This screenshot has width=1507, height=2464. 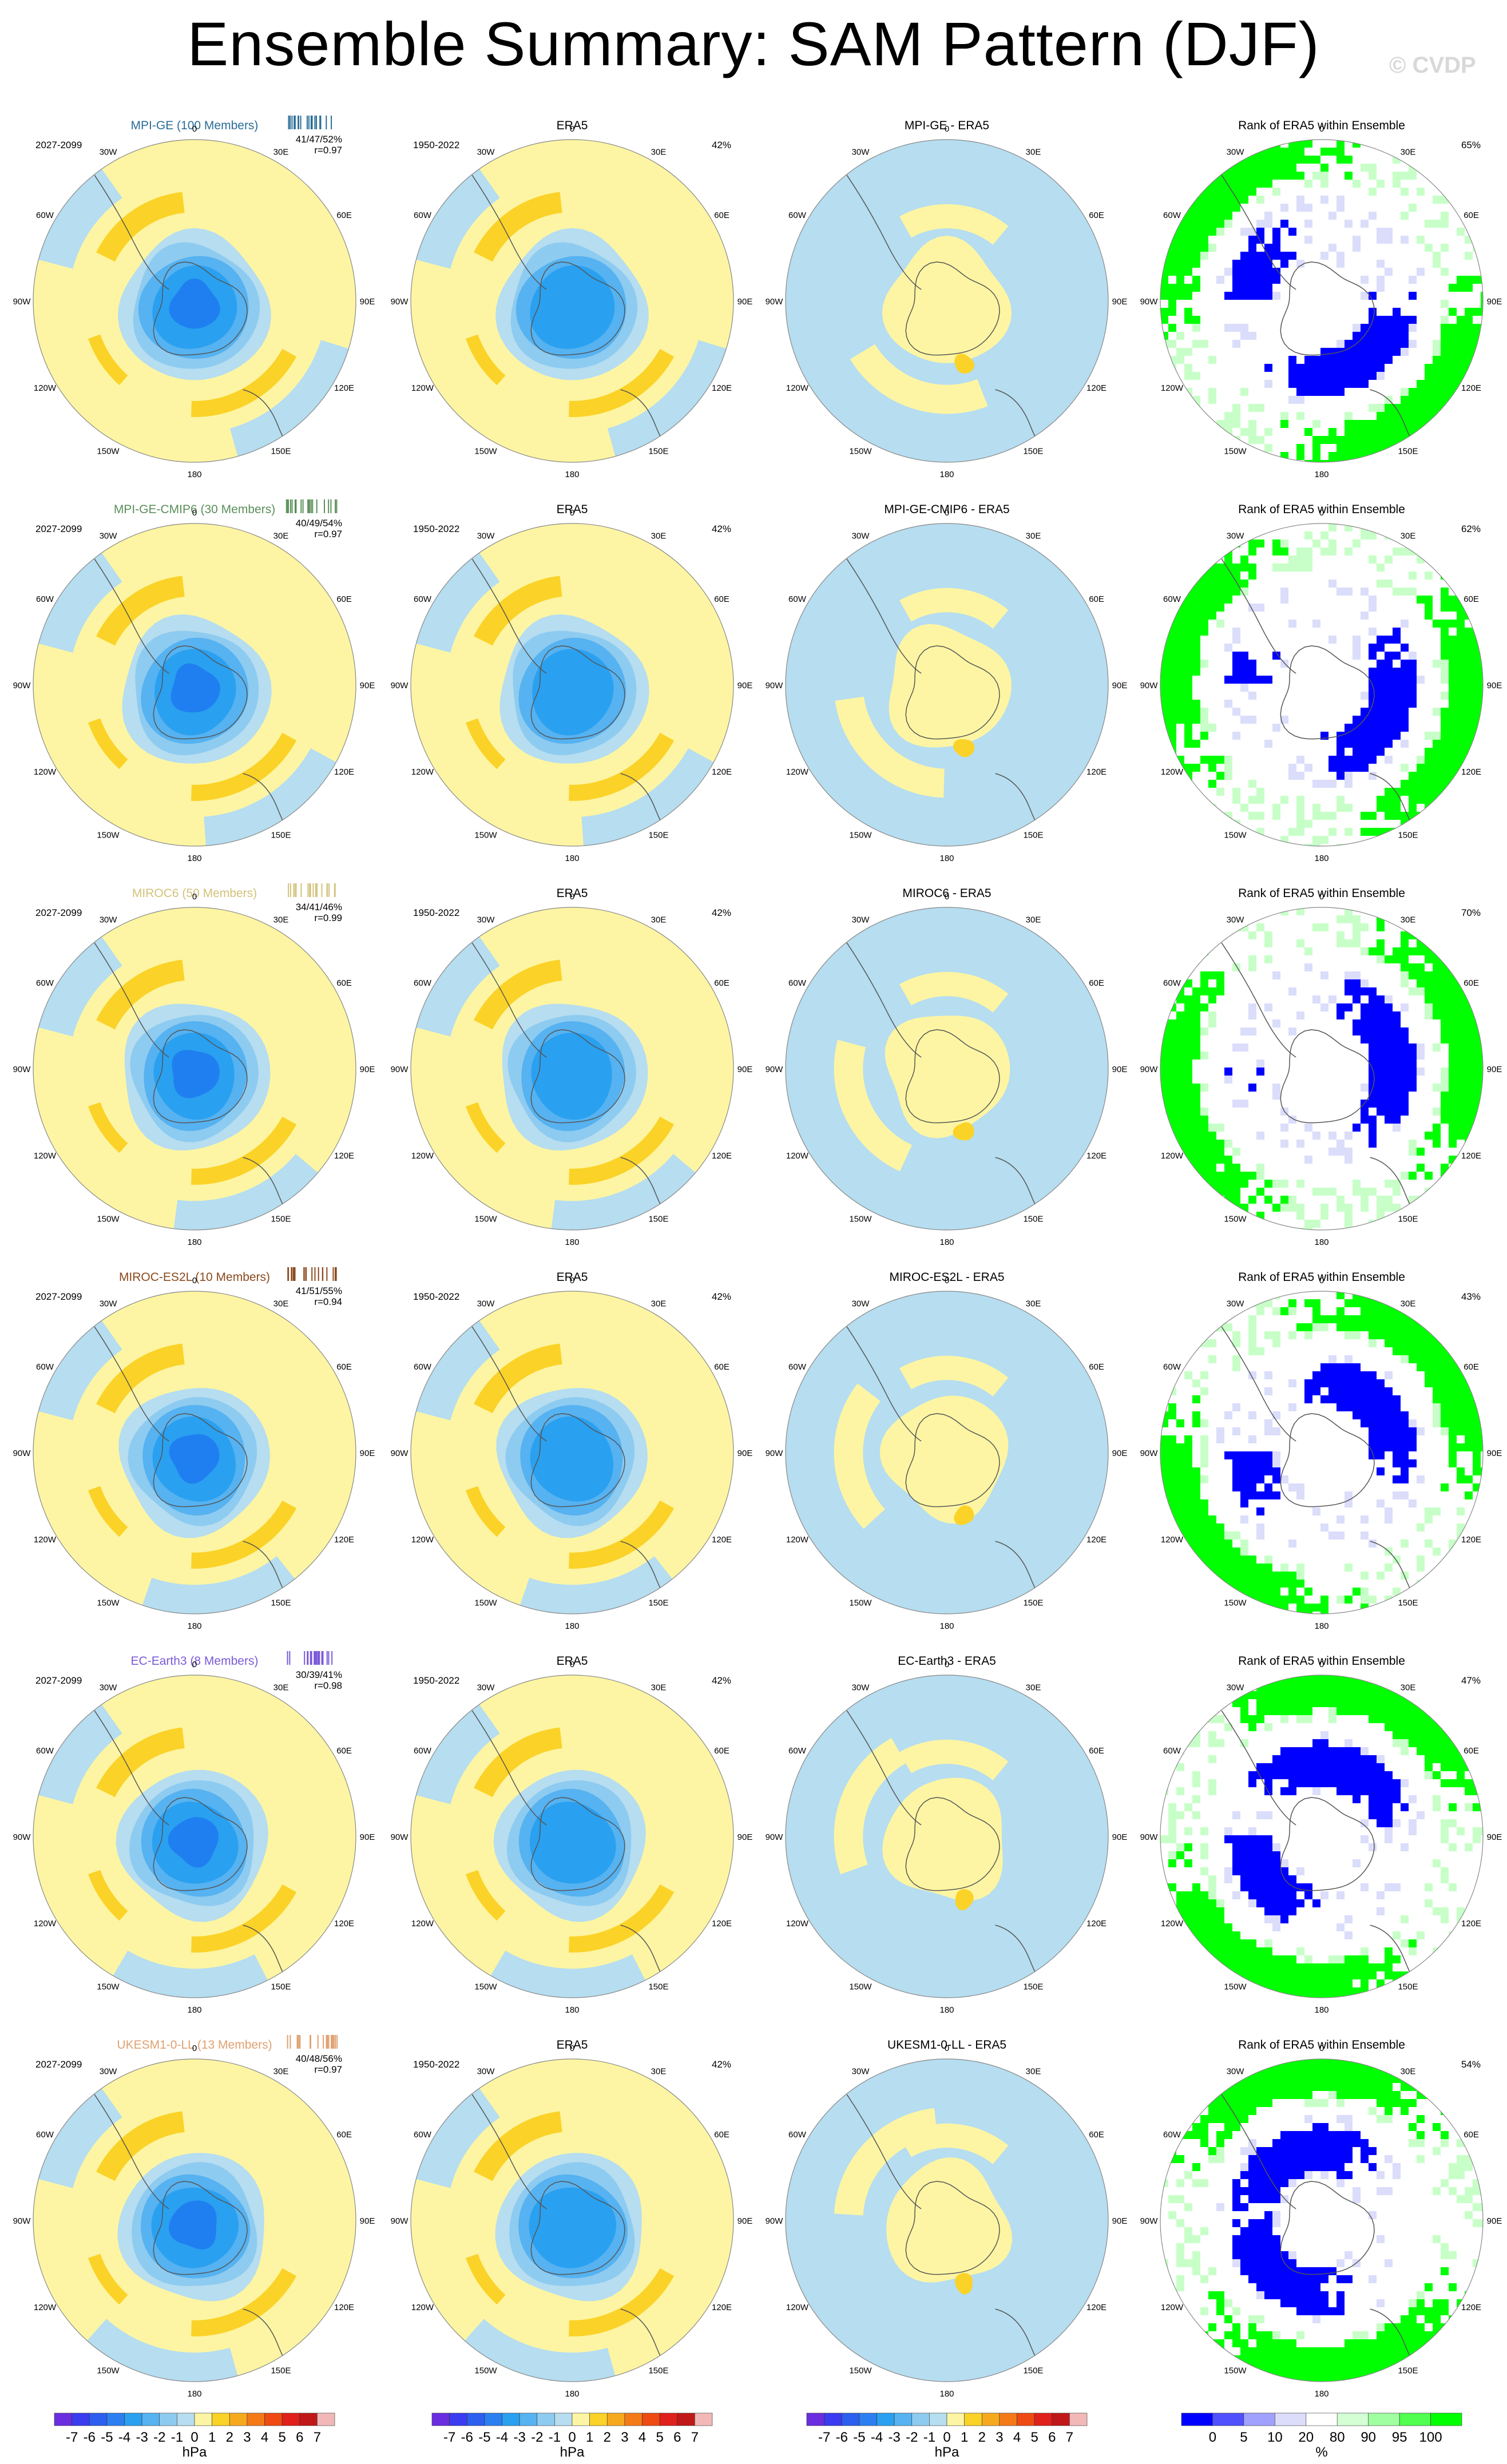 I want to click on low-contour, so click(x=572, y=2227).